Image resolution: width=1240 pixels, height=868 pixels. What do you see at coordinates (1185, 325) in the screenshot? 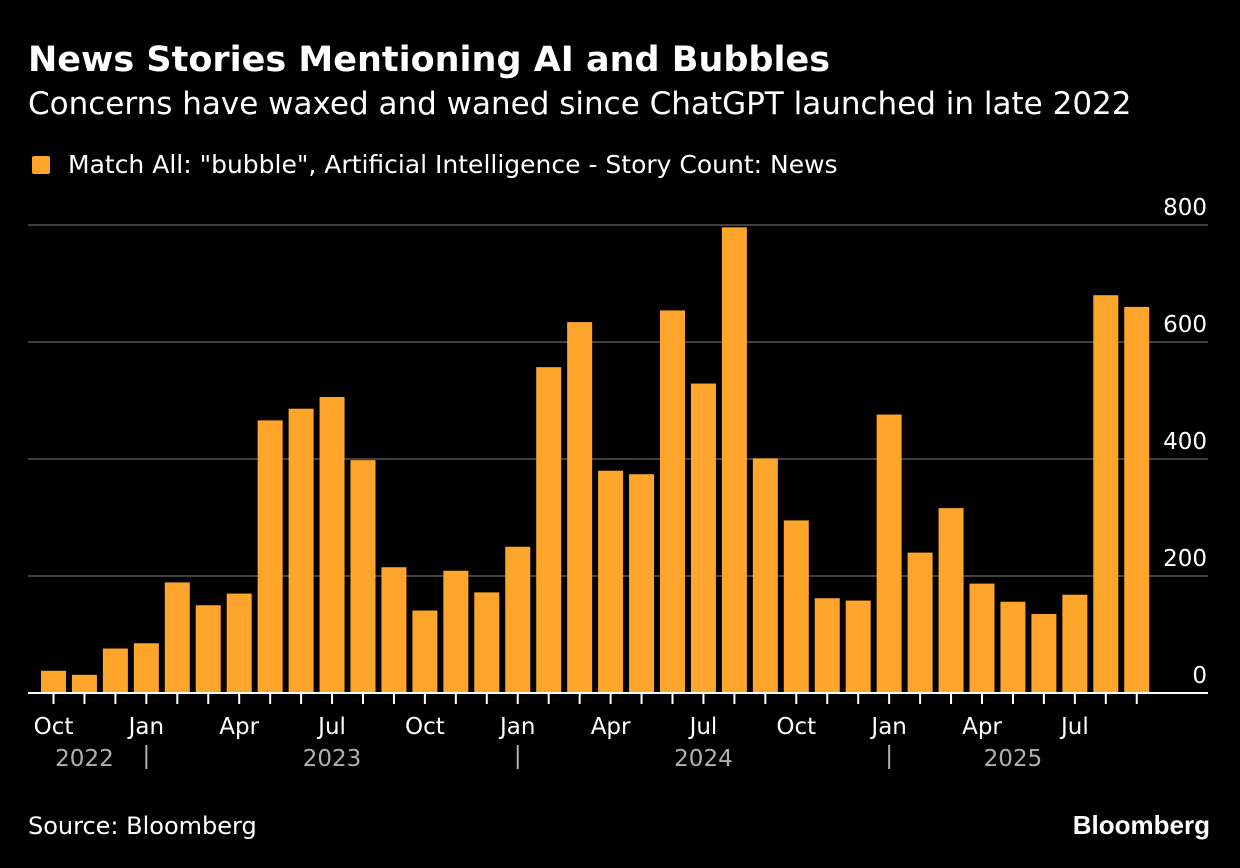
I see `y-tick-label: 600` at bounding box center [1185, 325].